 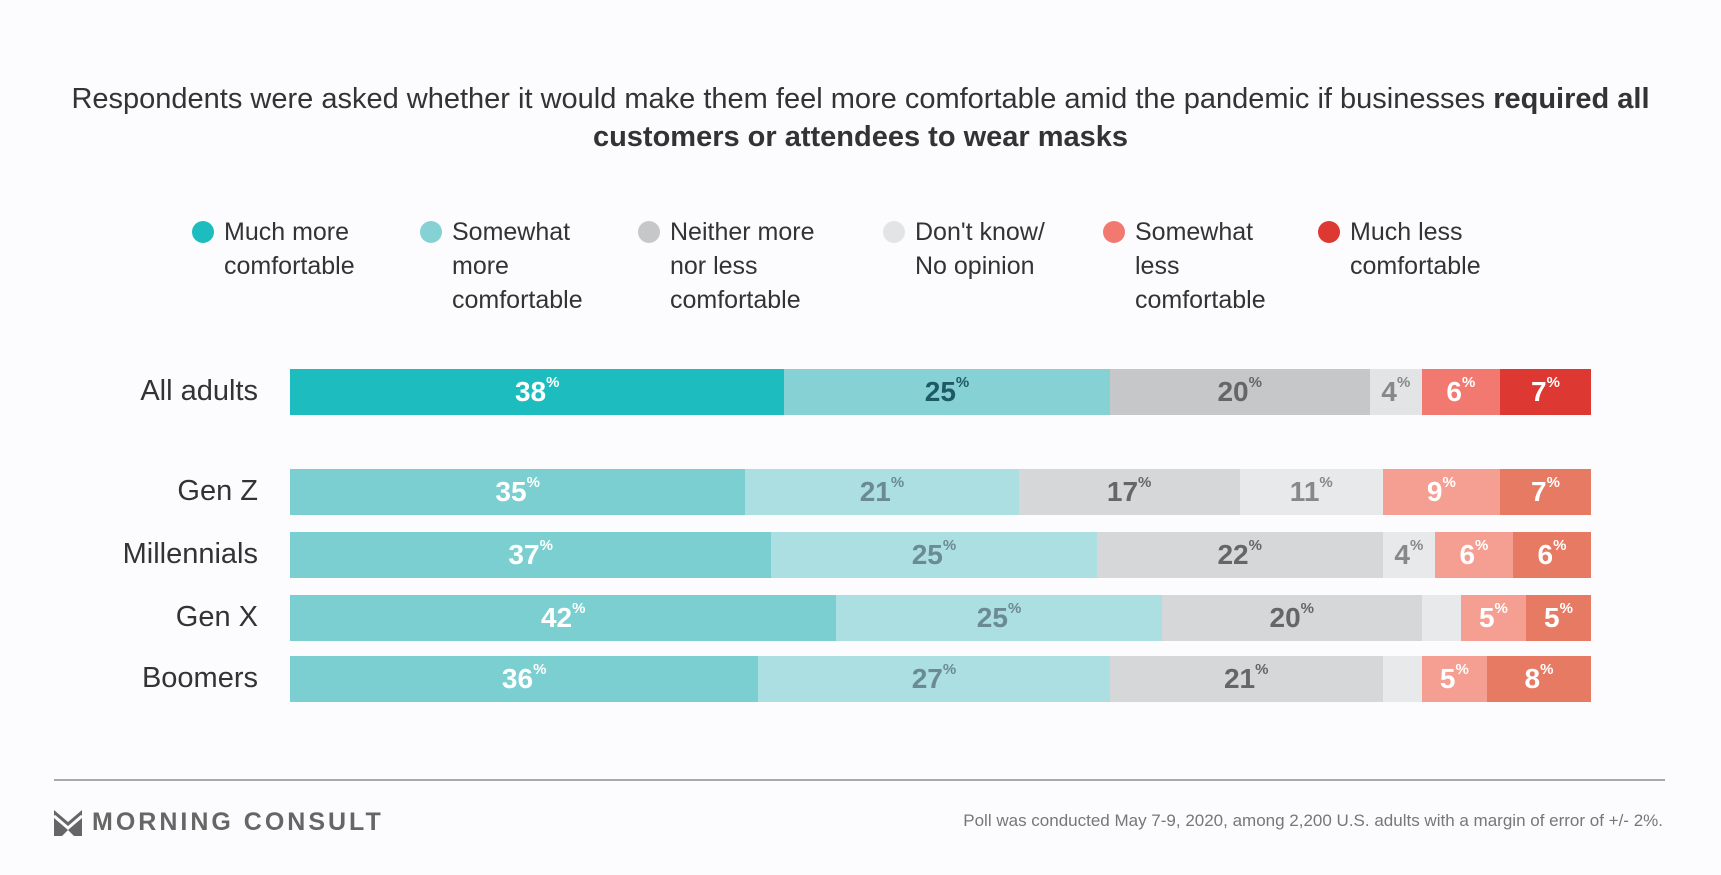 I want to click on legend-label: more, so click(x=480, y=266).